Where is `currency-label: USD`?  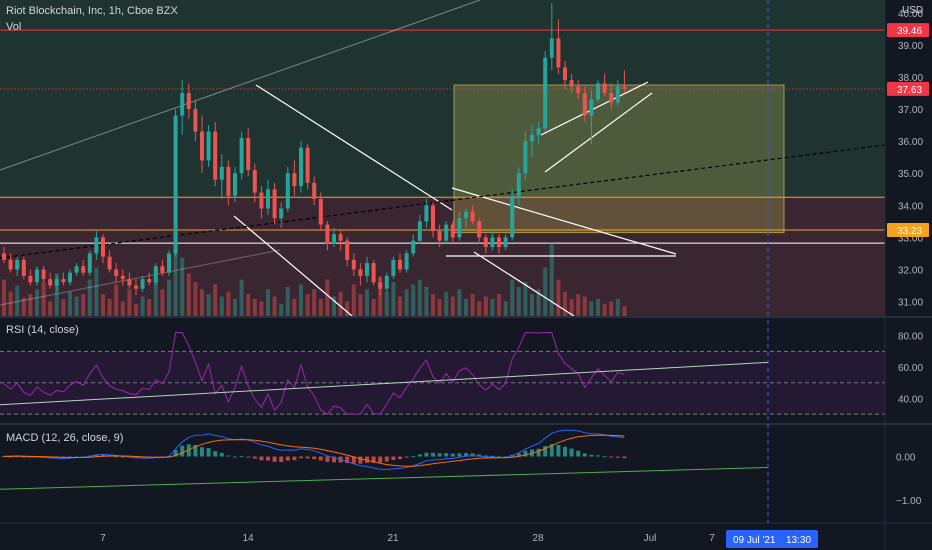
currency-label: USD is located at coordinates (913, 10).